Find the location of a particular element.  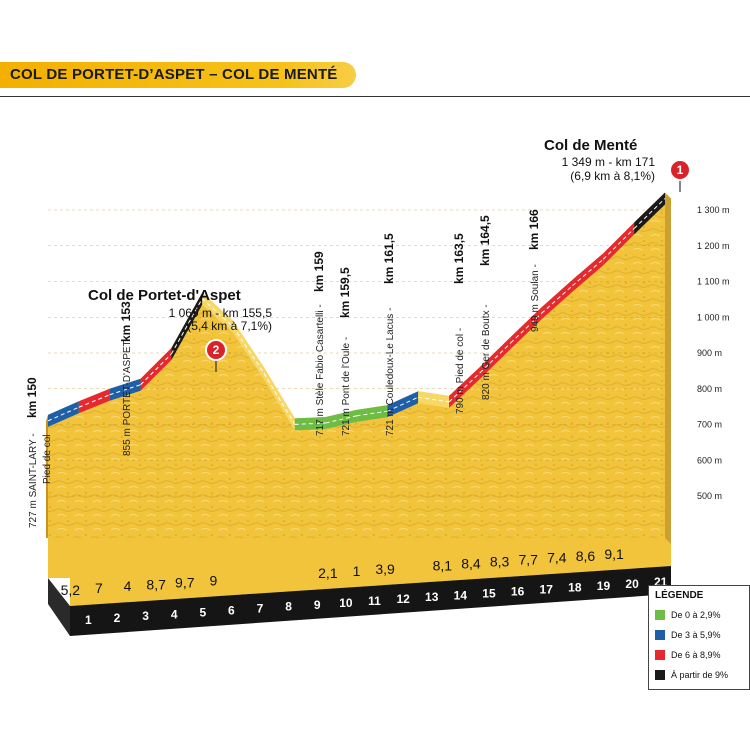

profile-right-edge is located at coordinates (668, 380).